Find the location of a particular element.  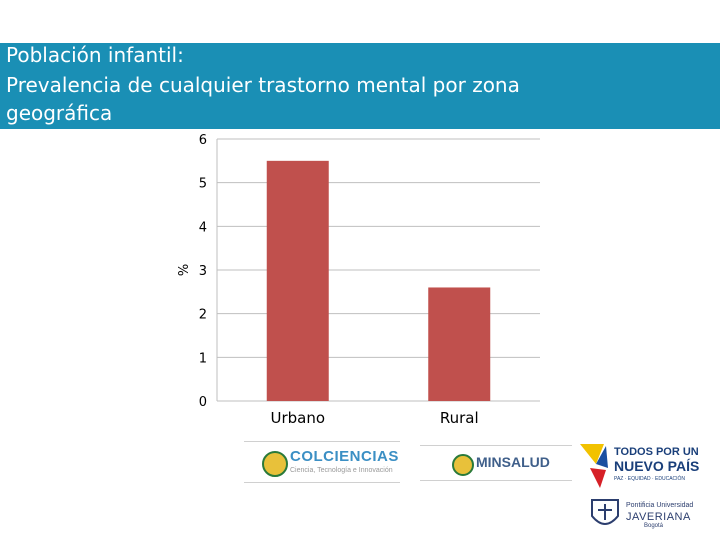

y-tick-labels: 0 1 2 3 4 5 6 is located at coordinates (203, 271).